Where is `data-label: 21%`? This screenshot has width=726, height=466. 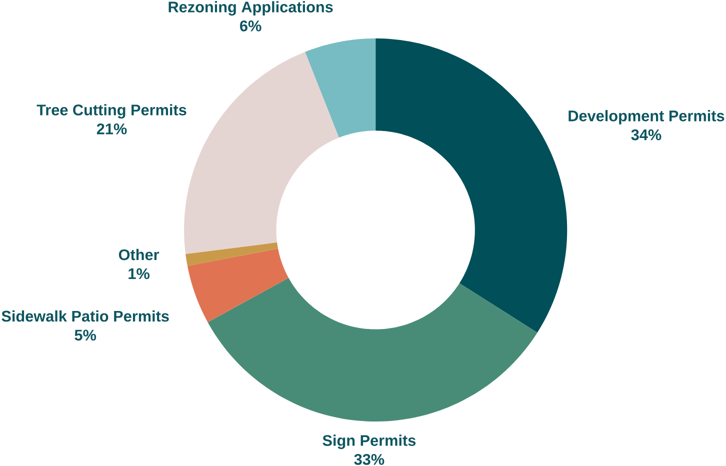 data-label: 21% is located at coordinates (111, 128).